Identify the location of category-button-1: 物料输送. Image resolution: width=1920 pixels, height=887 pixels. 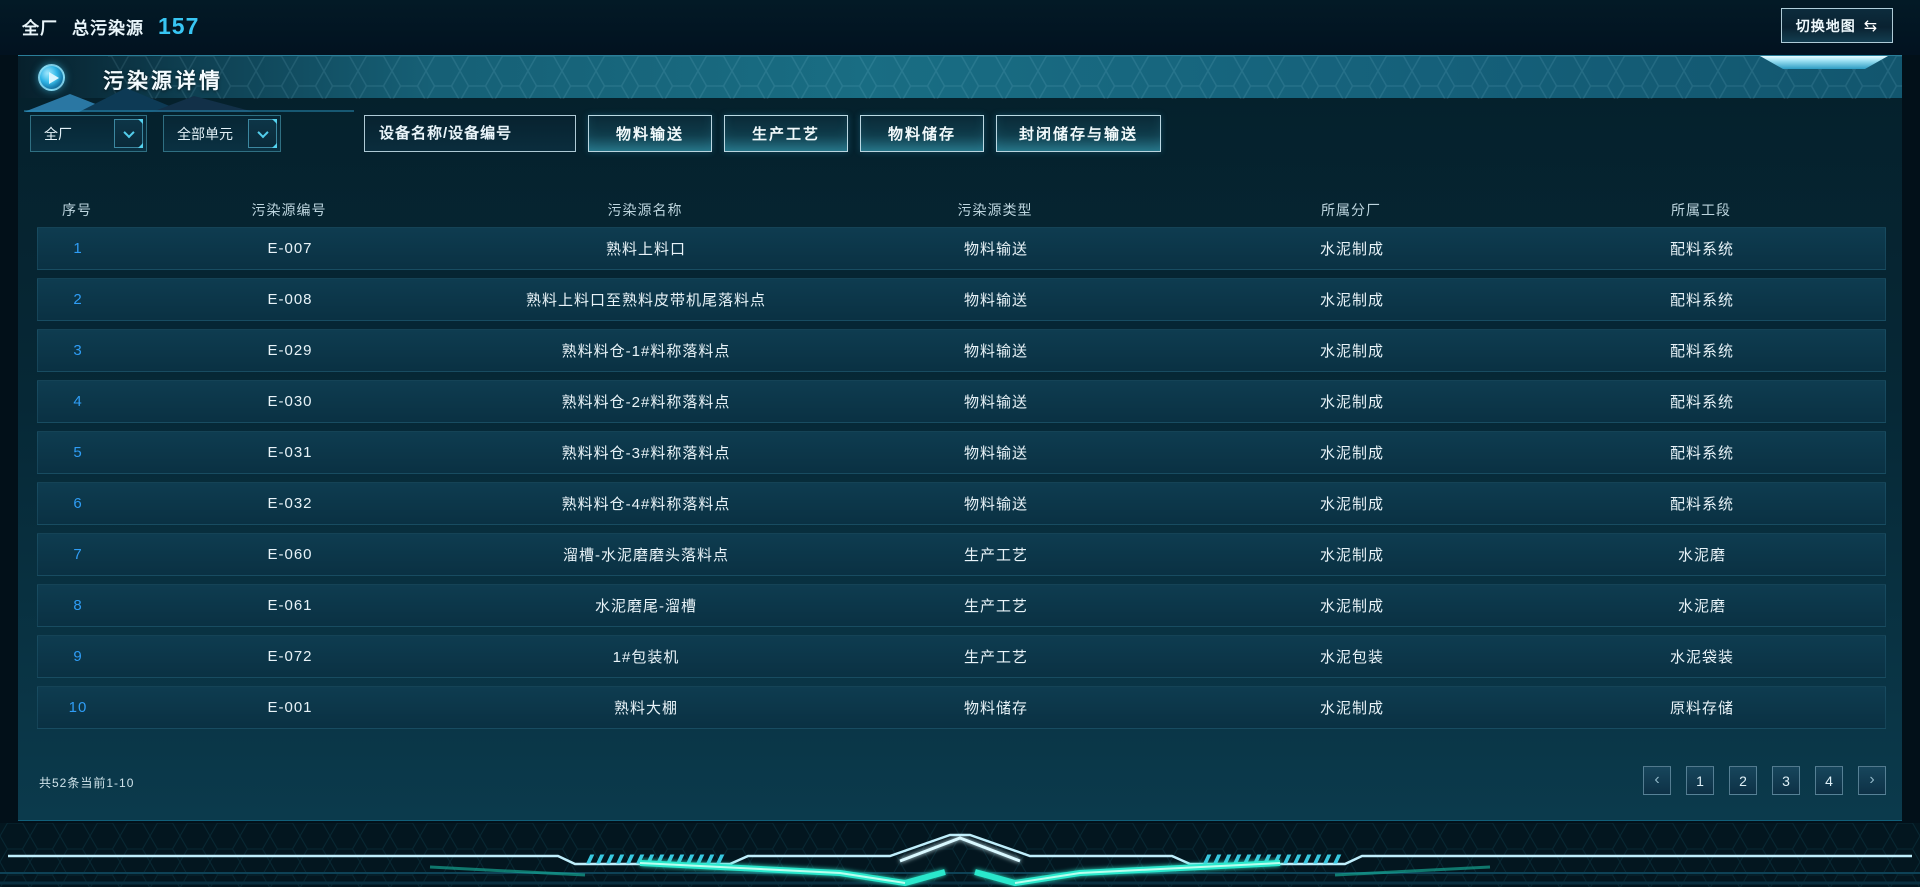
(650, 133).